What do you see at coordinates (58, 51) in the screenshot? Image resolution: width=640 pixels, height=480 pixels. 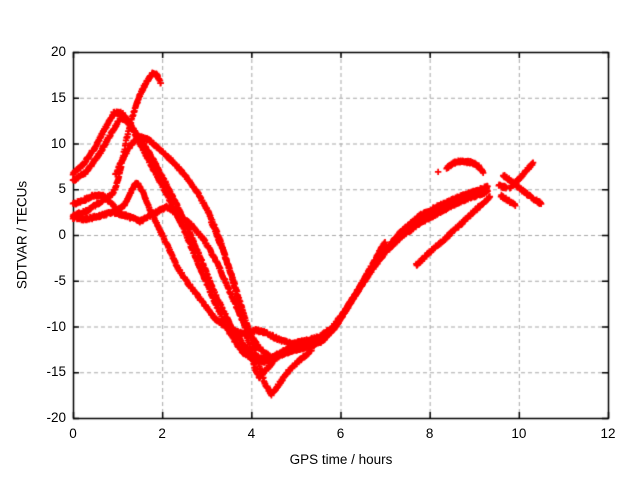 I see `y-tick-label: 20` at bounding box center [58, 51].